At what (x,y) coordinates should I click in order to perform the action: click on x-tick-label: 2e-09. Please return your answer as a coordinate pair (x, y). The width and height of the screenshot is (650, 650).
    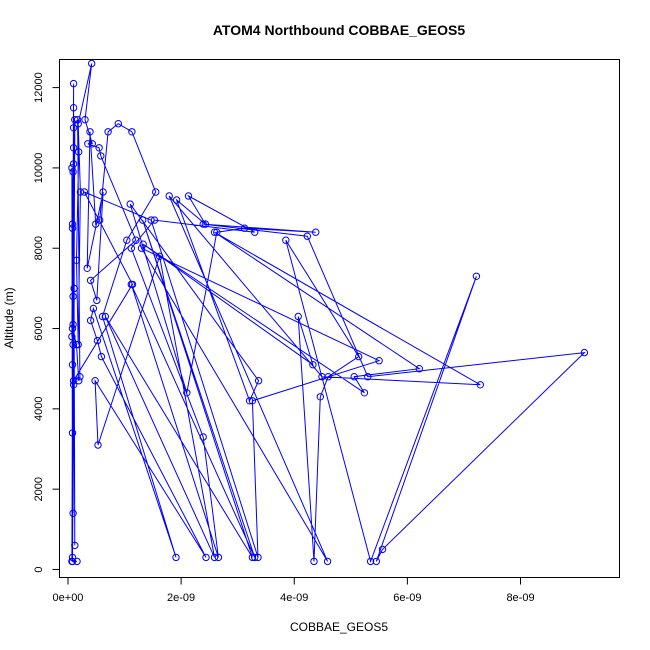
    Looking at the image, I should click on (181, 598).